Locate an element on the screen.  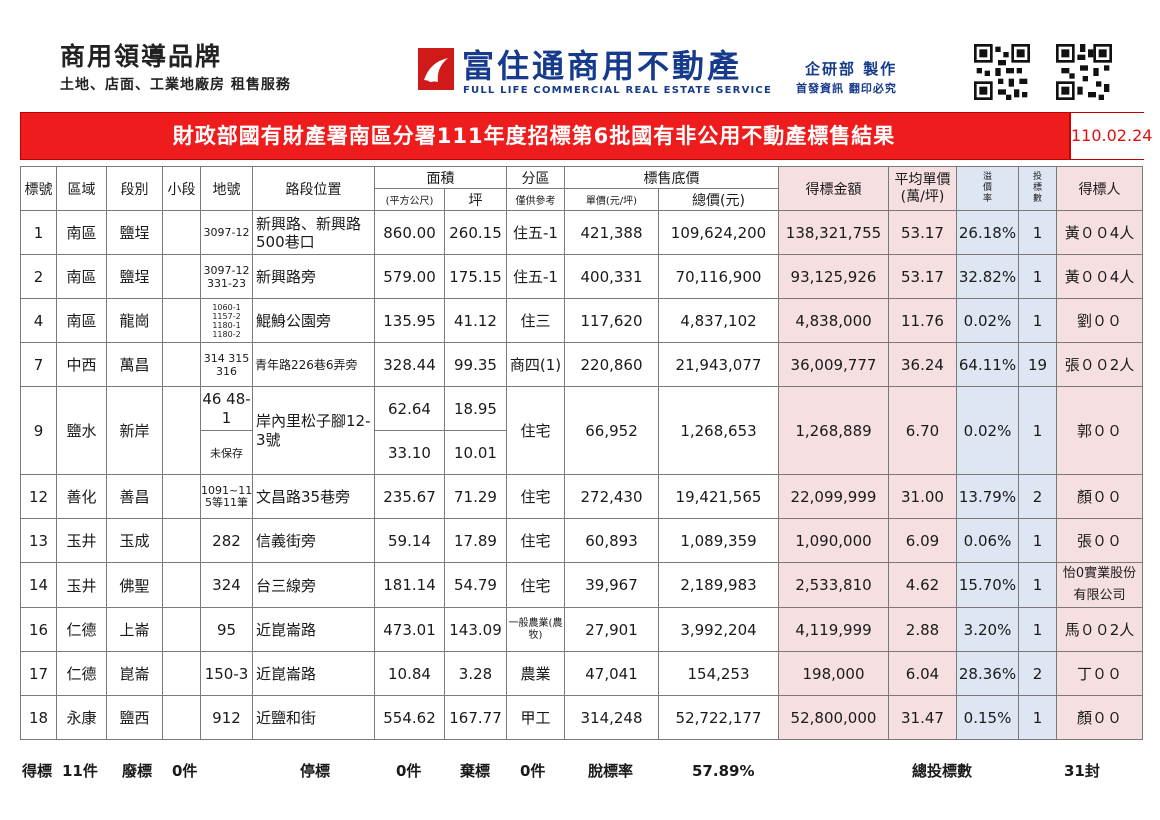
cell-area-ping: 18.95 is located at coordinates (475, 408).